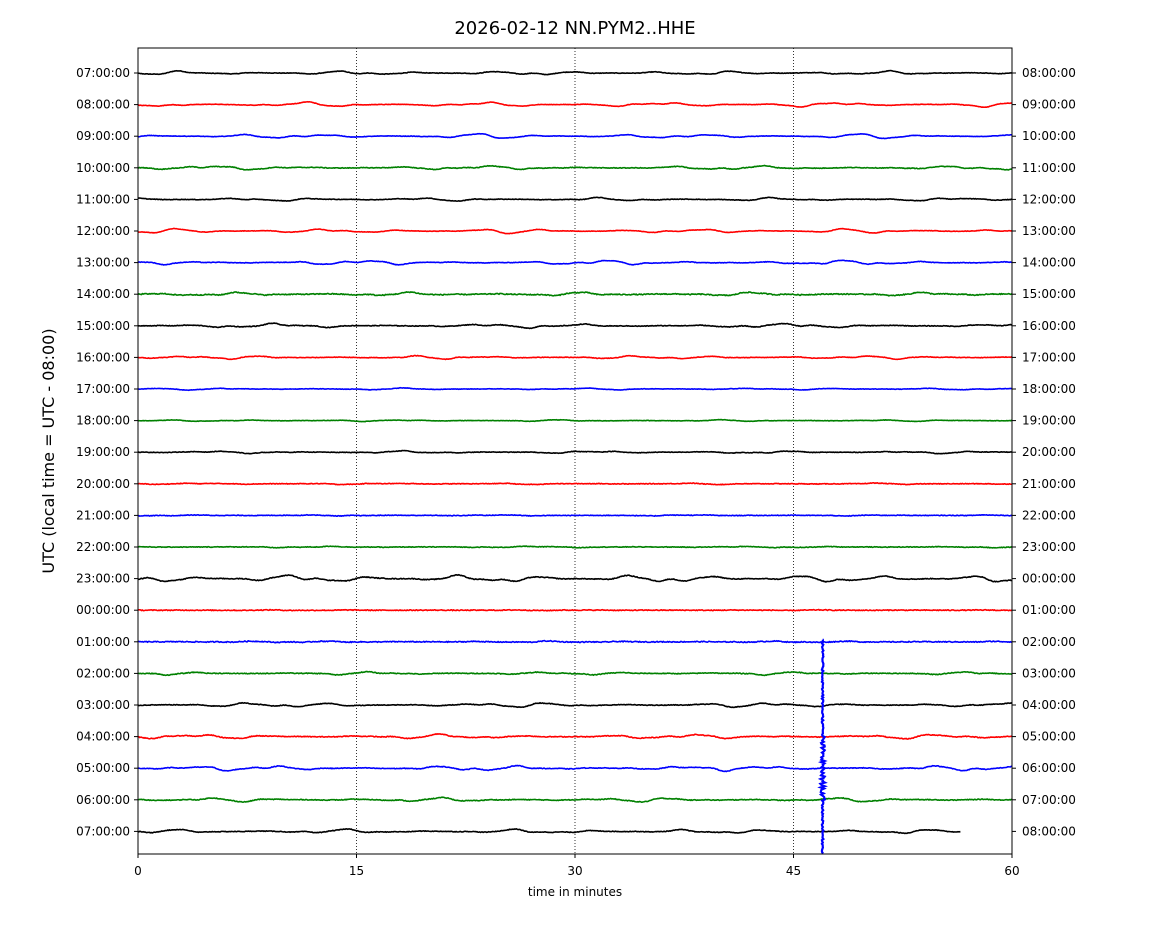 Image resolution: width=1150 pixels, height=950 pixels. Describe the element at coordinates (1049, 515) in the screenshot. I see `right-time-label: 22:00:00` at that location.